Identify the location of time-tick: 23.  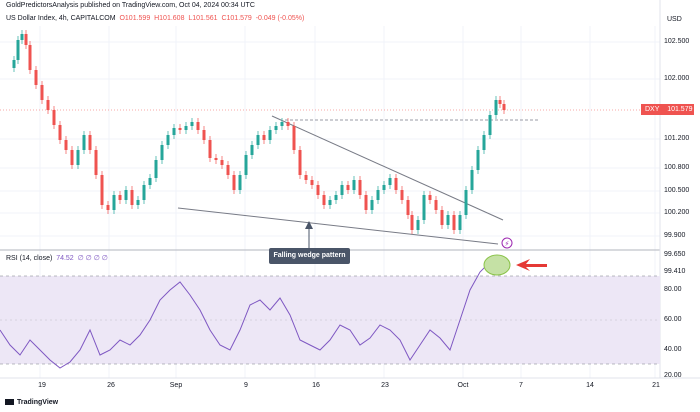
(385, 385).